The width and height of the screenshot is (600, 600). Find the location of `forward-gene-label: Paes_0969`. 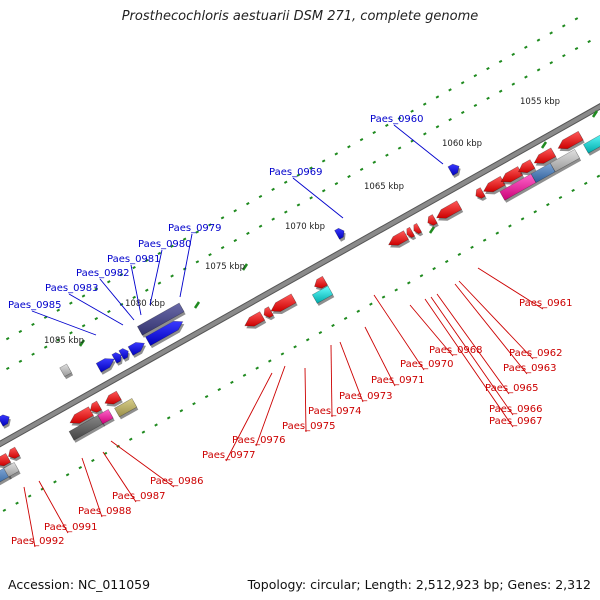

forward-gene-label: Paes_0969 is located at coordinates (296, 172).